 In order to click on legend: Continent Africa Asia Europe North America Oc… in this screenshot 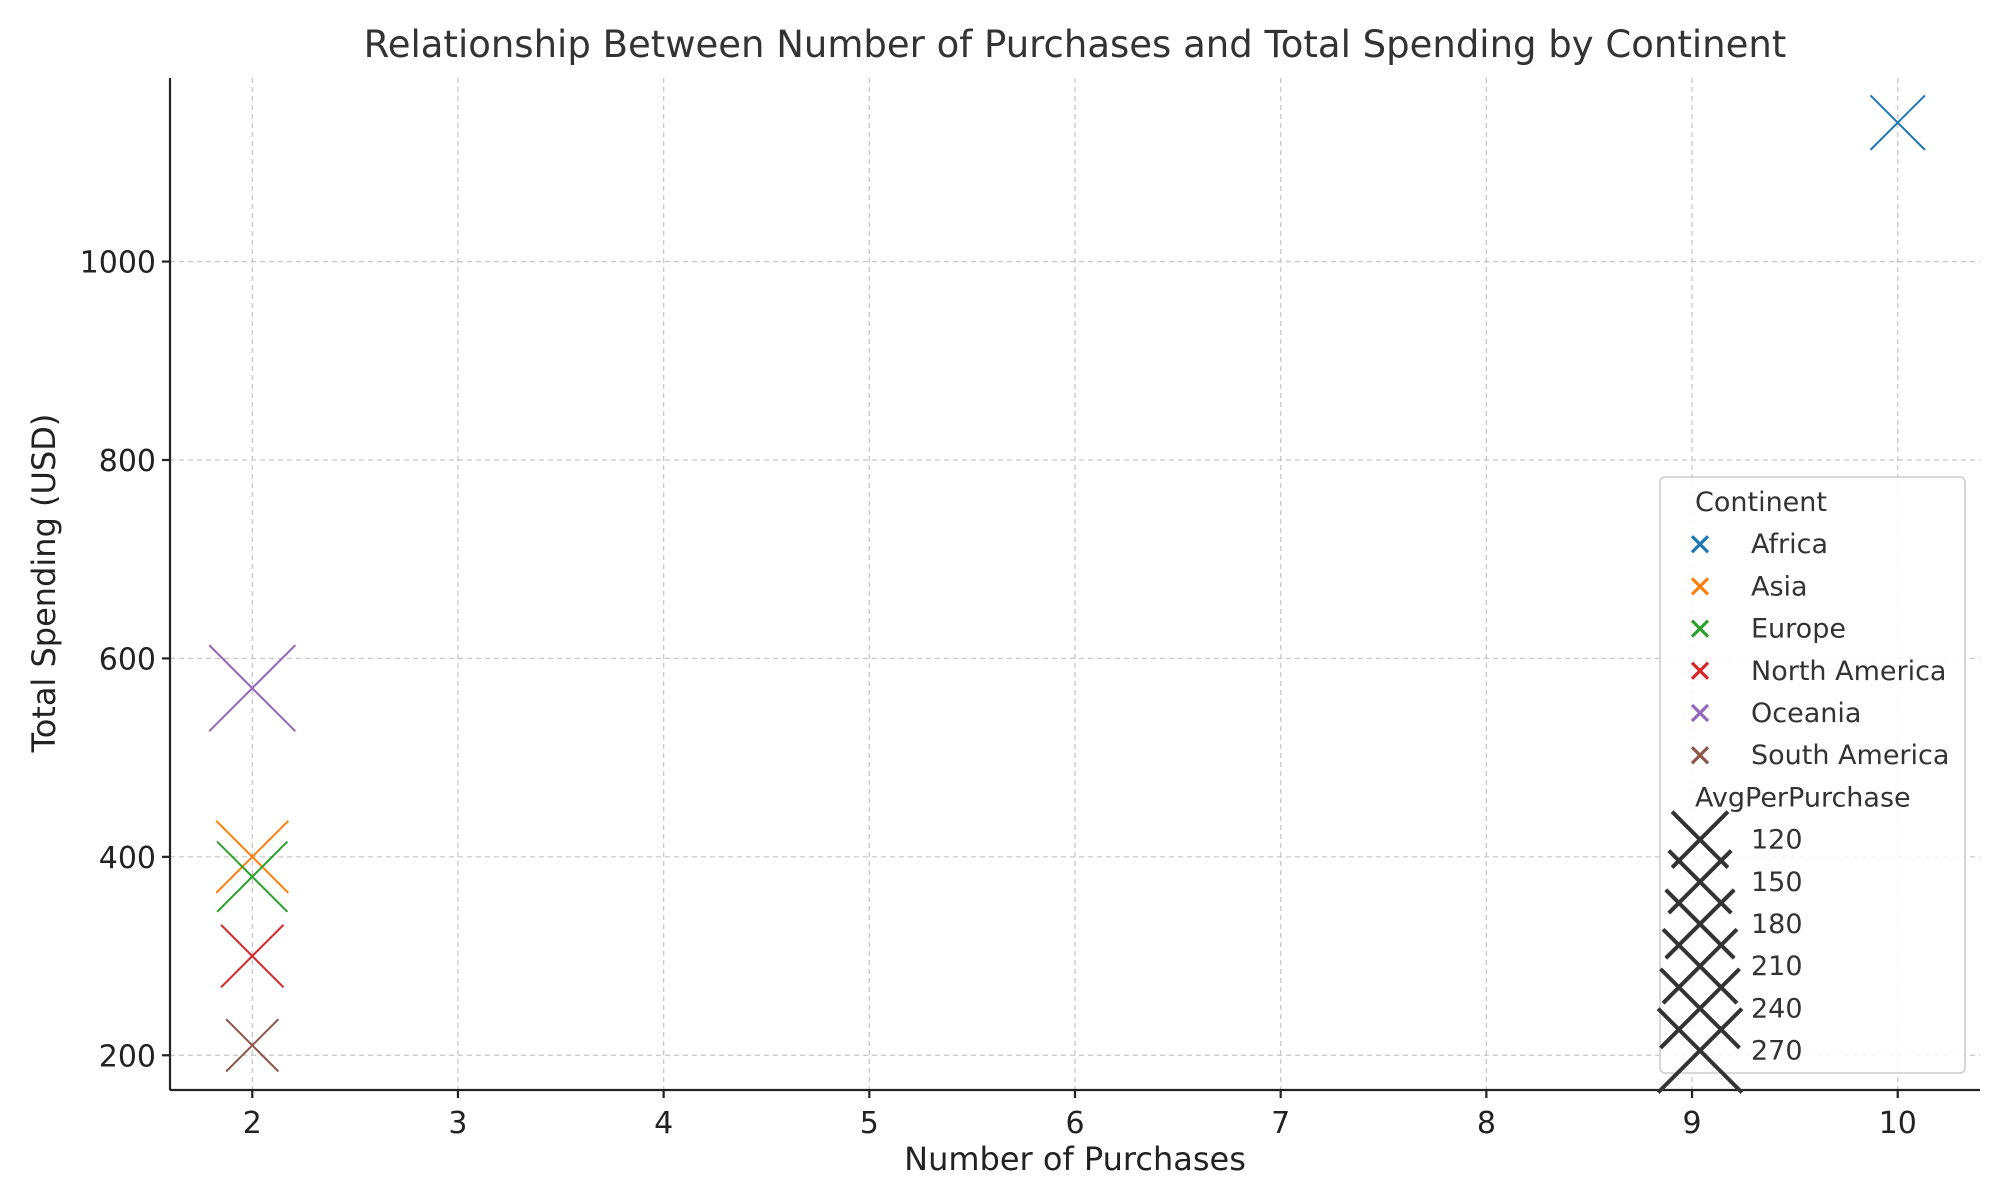, I will do `click(1811, 785)`.